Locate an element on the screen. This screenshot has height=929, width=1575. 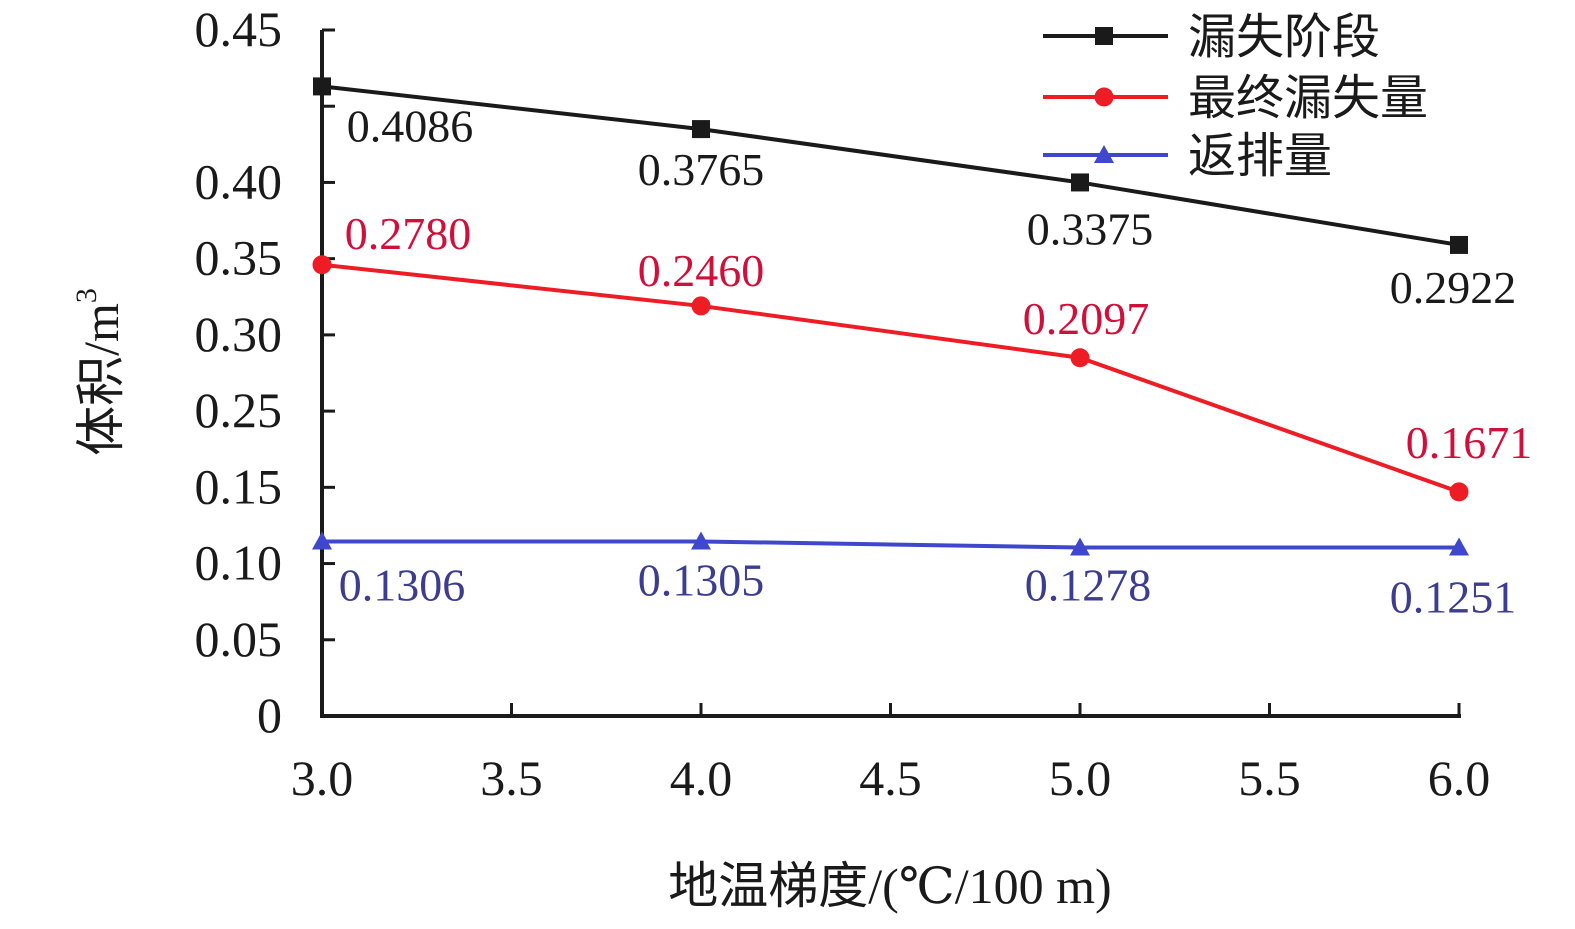
x-tick-label: 5.5 is located at coordinates (1269, 778).